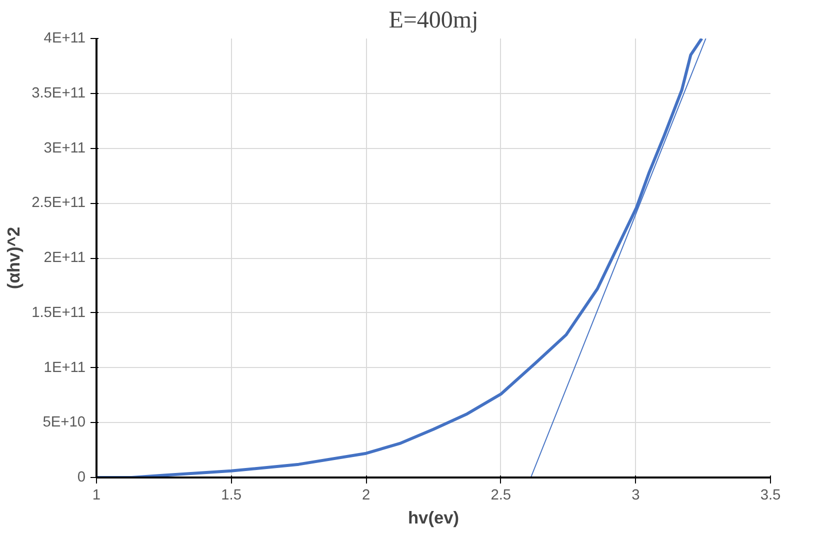 The image size is (814, 544). Describe the element at coordinates (65, 38) in the screenshot. I see `y-tick-label: 4E+11` at that location.